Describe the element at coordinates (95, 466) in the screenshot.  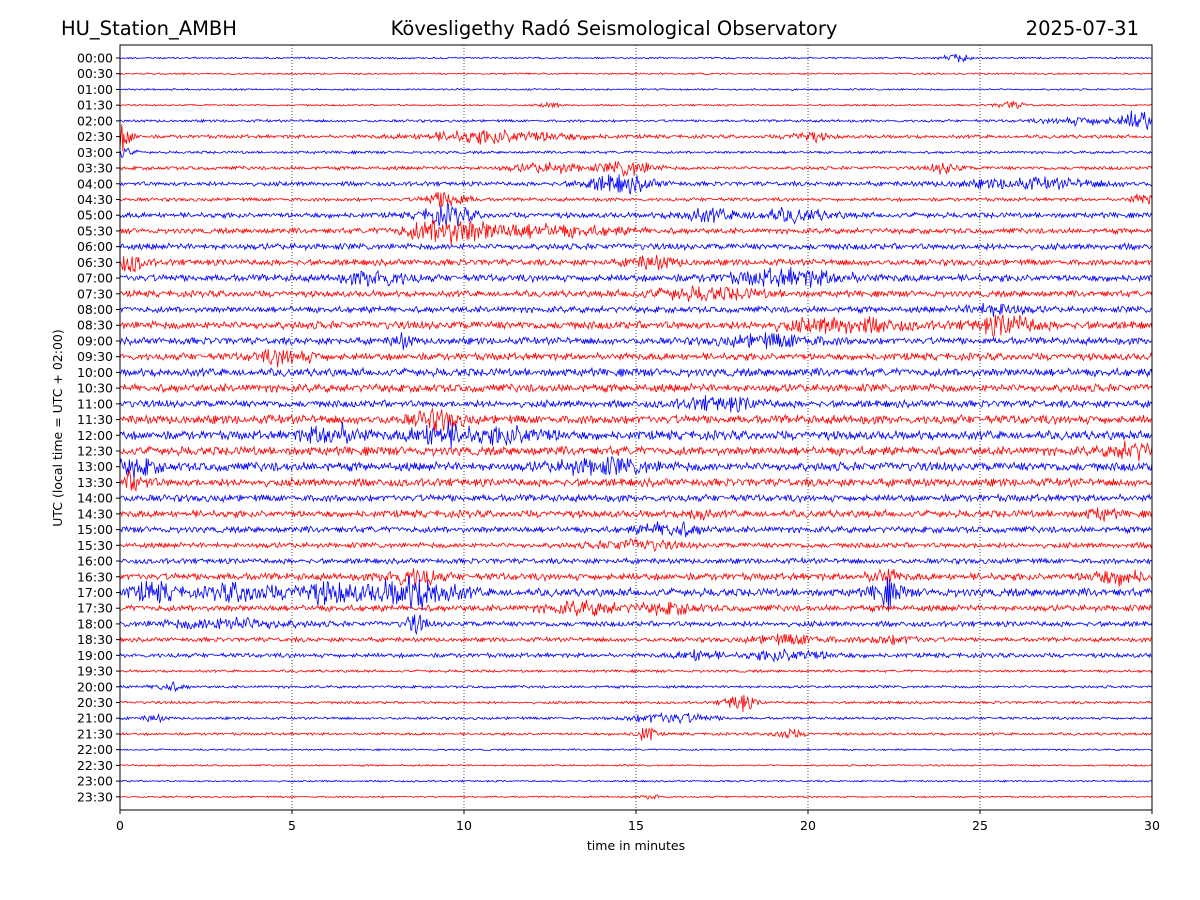
I see `y-tick-label-26: 13:00` at that location.